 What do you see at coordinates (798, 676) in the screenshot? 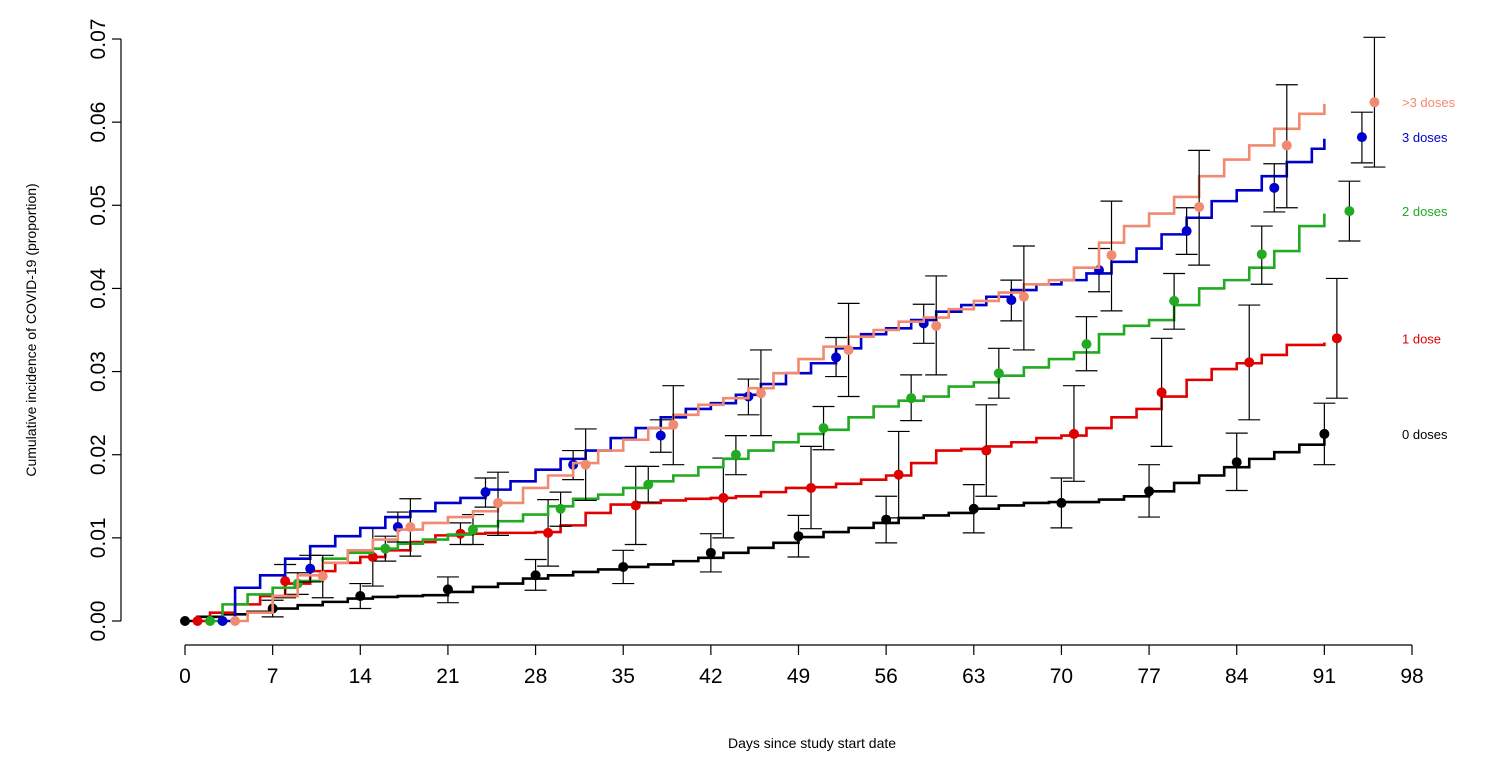
I see `x-tick-label: 49` at bounding box center [798, 676].